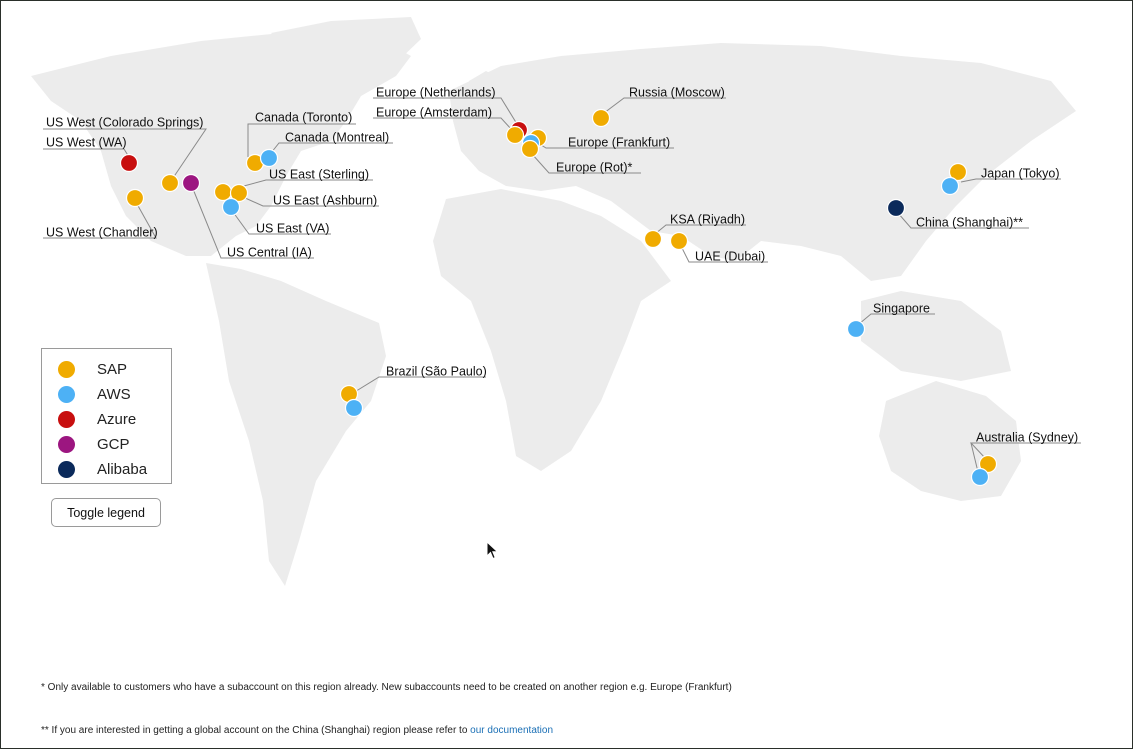  What do you see at coordinates (896, 319) in the screenshot?
I see `leader-line-singapore` at bounding box center [896, 319].